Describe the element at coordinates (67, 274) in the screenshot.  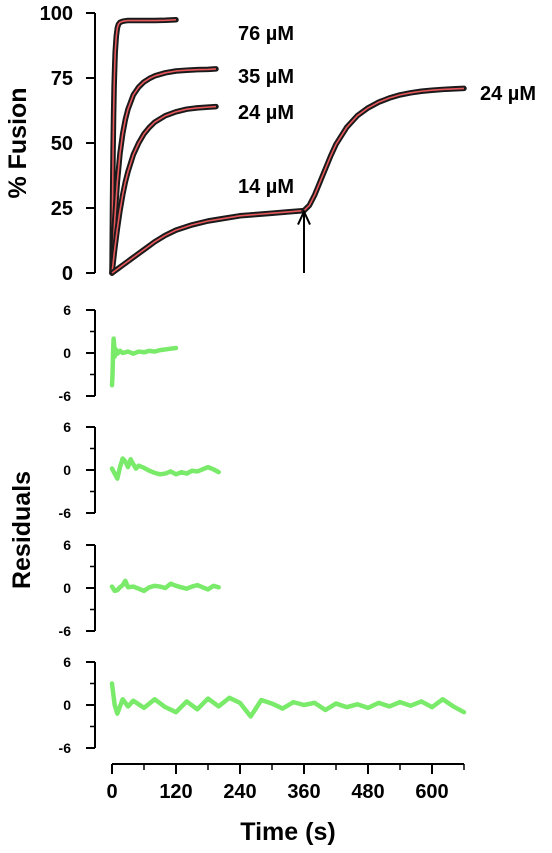
I see `top-y-tick-label: 0` at that location.